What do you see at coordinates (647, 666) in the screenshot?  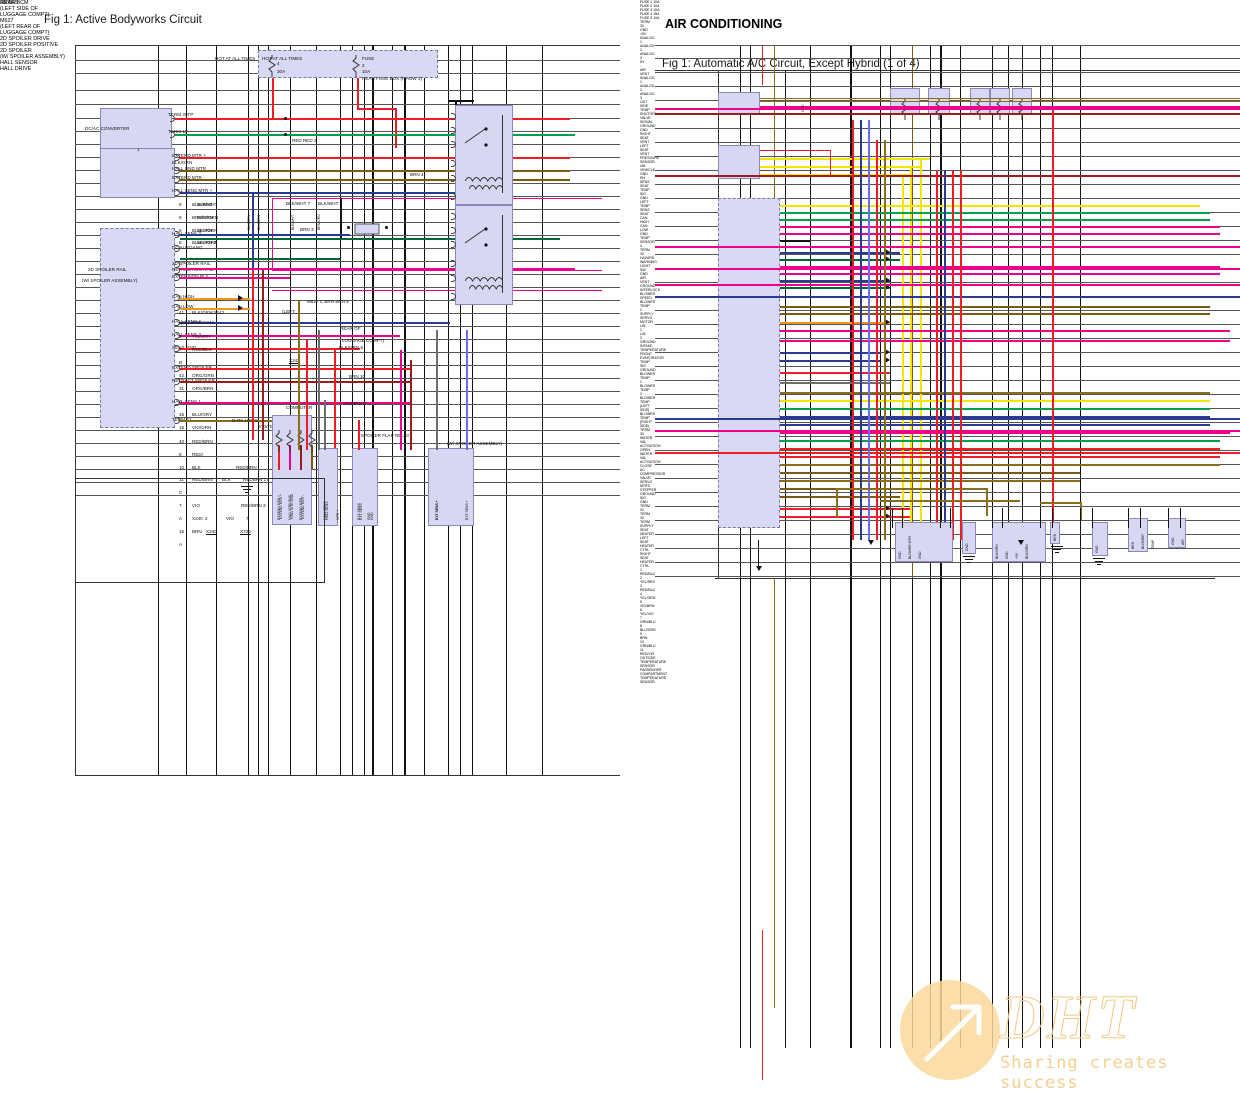 I see `ac-sensor1-line-3: SENSOR` at bounding box center [647, 666].